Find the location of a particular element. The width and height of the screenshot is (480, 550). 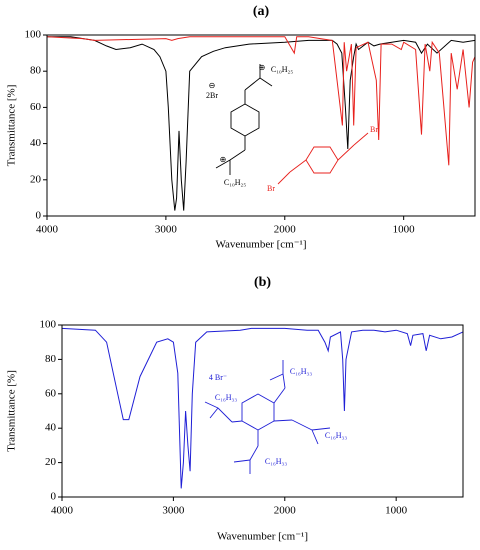

panel-title: (b) is located at coordinates (262, 282).